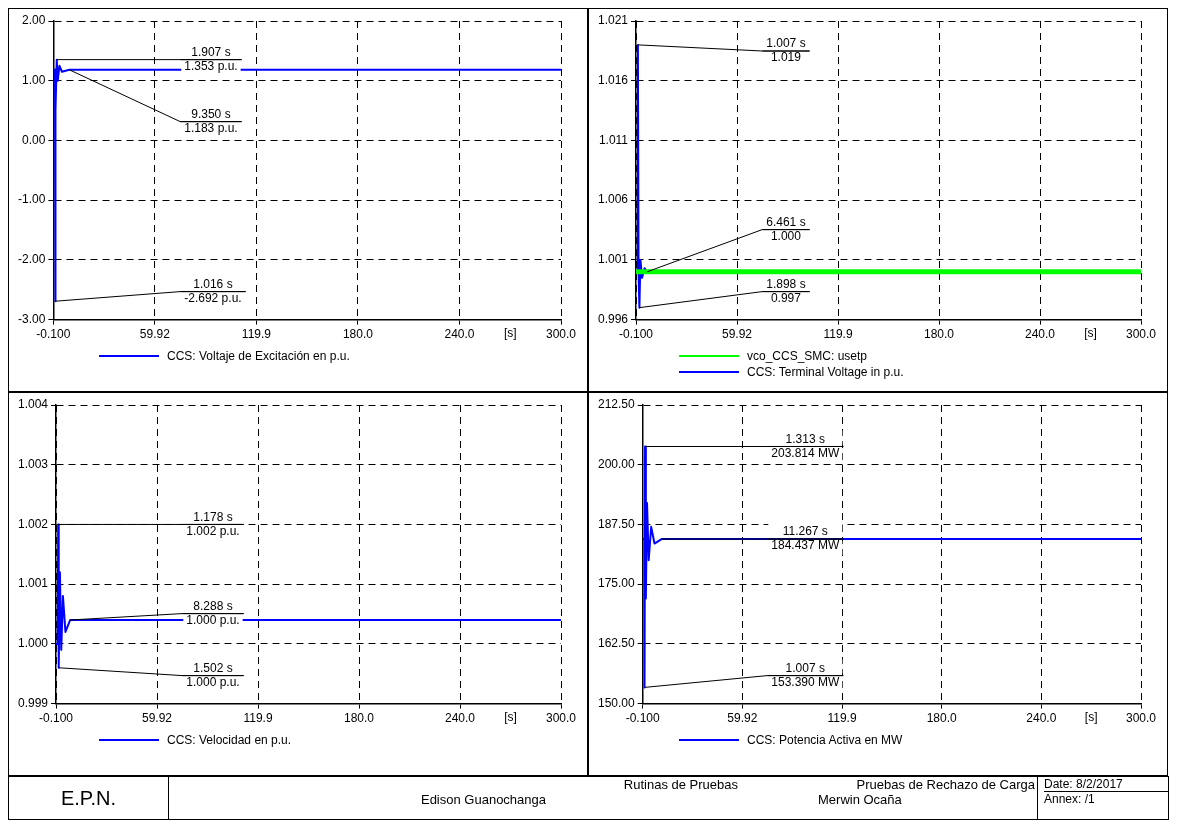 This screenshot has height=829, width=1177. I want to click on y-tick-label: 1.003, so click(33, 464).